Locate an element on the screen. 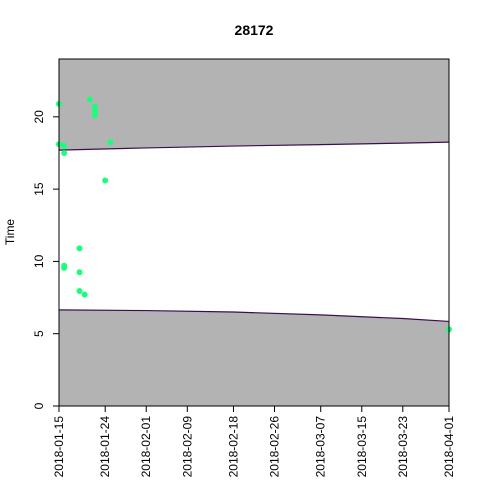 The width and height of the screenshot is (480, 480). x-tick-label: 2018-01-24 is located at coordinates (105, 447).